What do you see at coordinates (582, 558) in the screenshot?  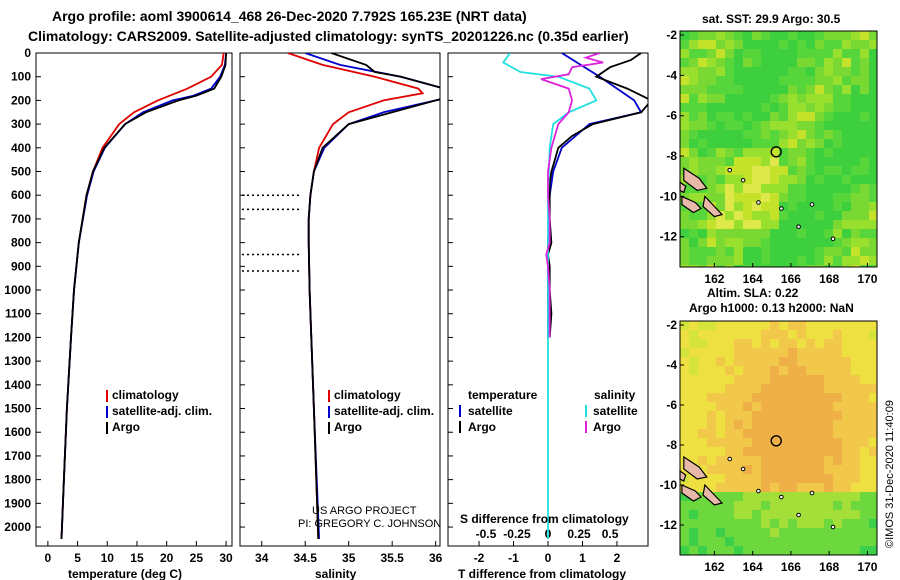 I see `x-tick-label: 1` at bounding box center [582, 558].